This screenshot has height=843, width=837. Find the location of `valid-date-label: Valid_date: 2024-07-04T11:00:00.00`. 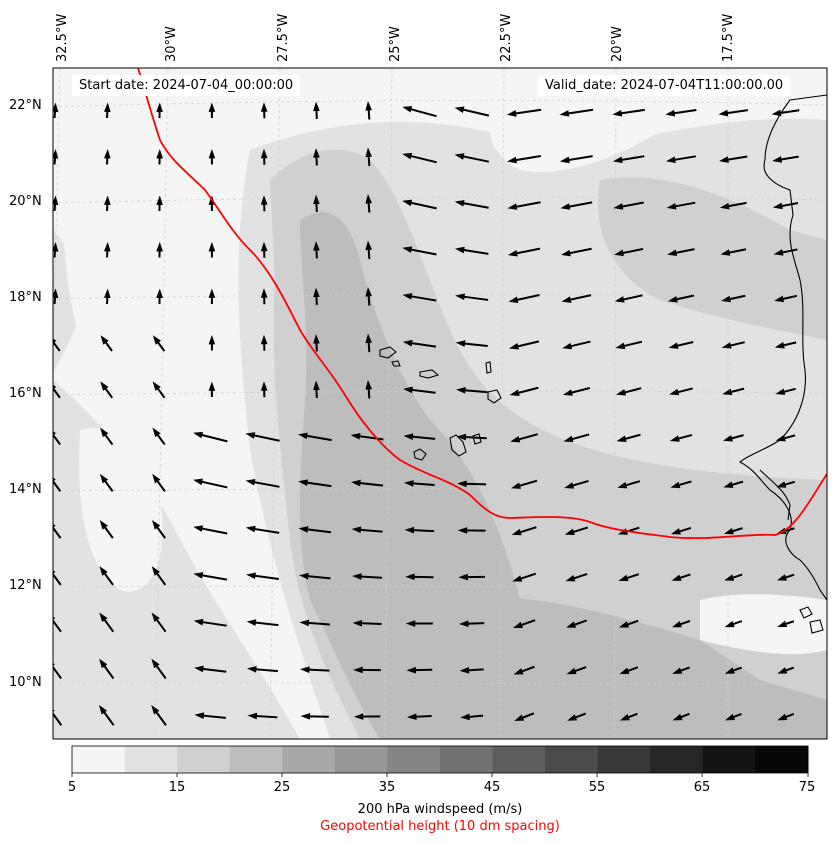

valid-date-label: Valid_date: 2024-07-04T11:00:00.00 is located at coordinates (664, 85).